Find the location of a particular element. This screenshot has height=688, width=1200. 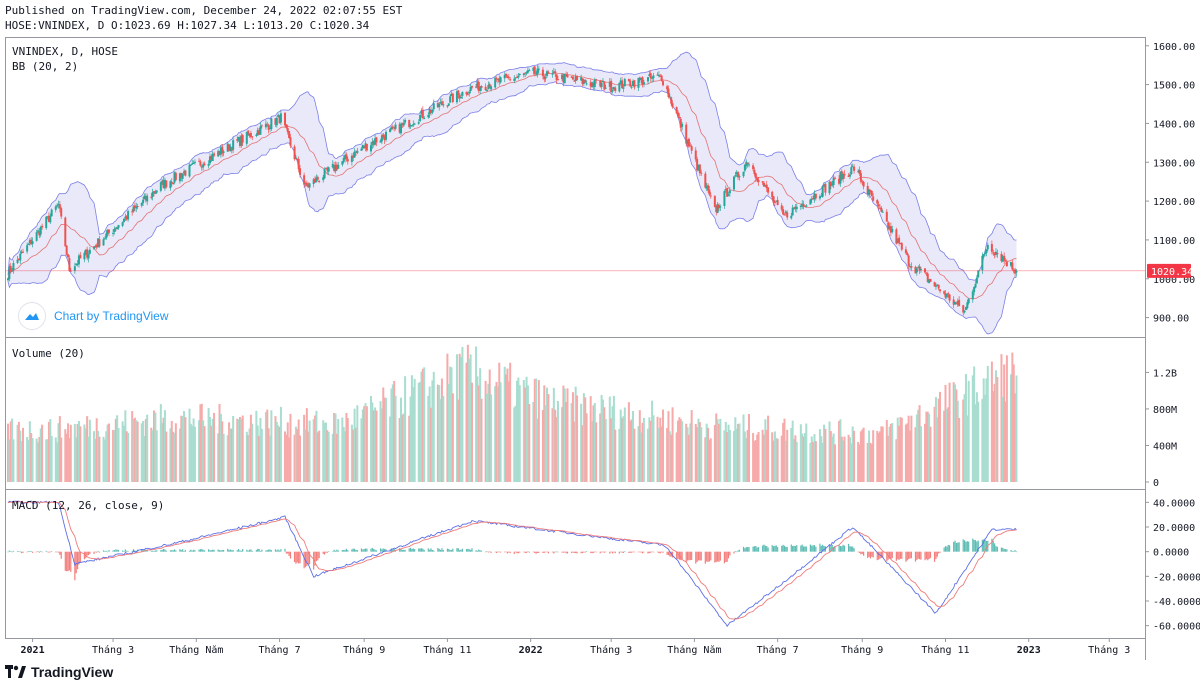

x-axis-label: 2021 is located at coordinates (33, 650).